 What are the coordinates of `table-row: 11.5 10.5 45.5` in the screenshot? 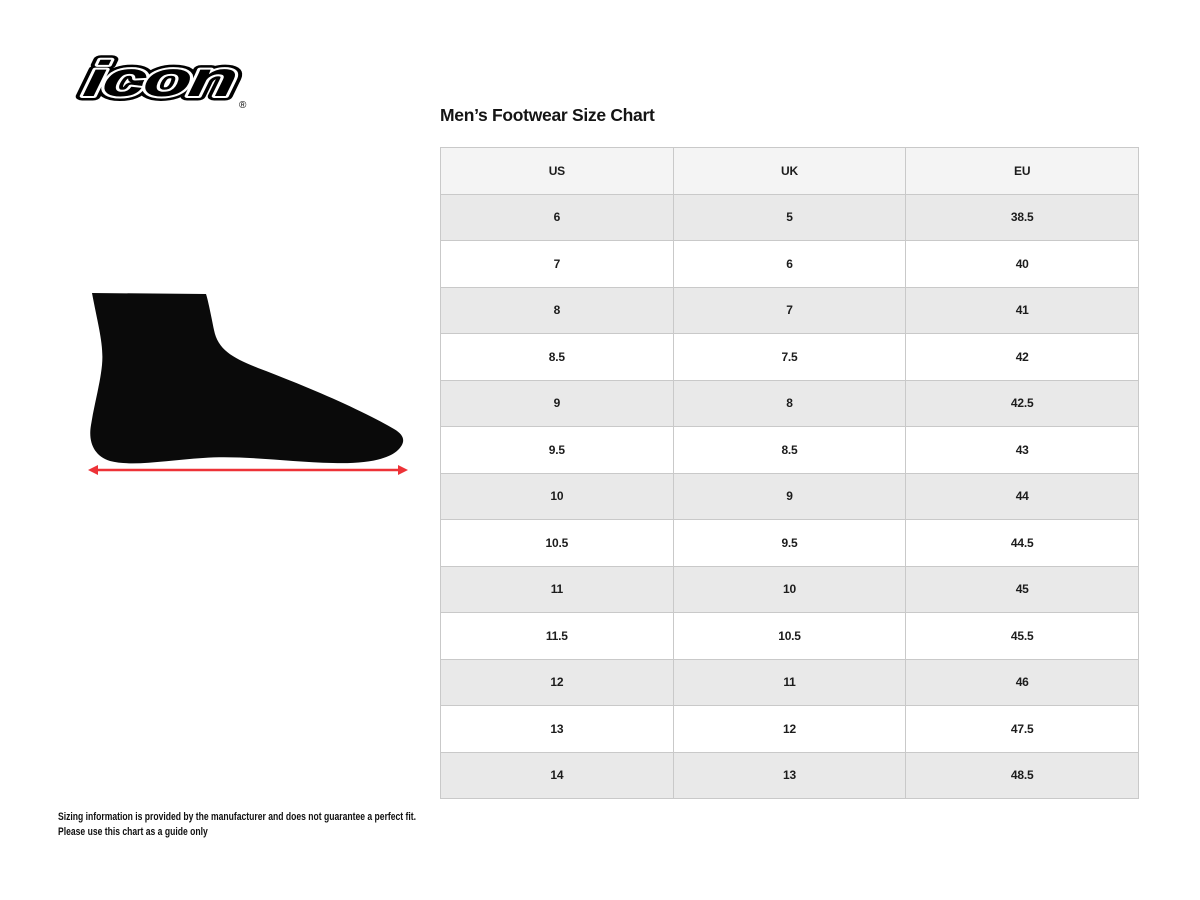 It's located at (789, 635).